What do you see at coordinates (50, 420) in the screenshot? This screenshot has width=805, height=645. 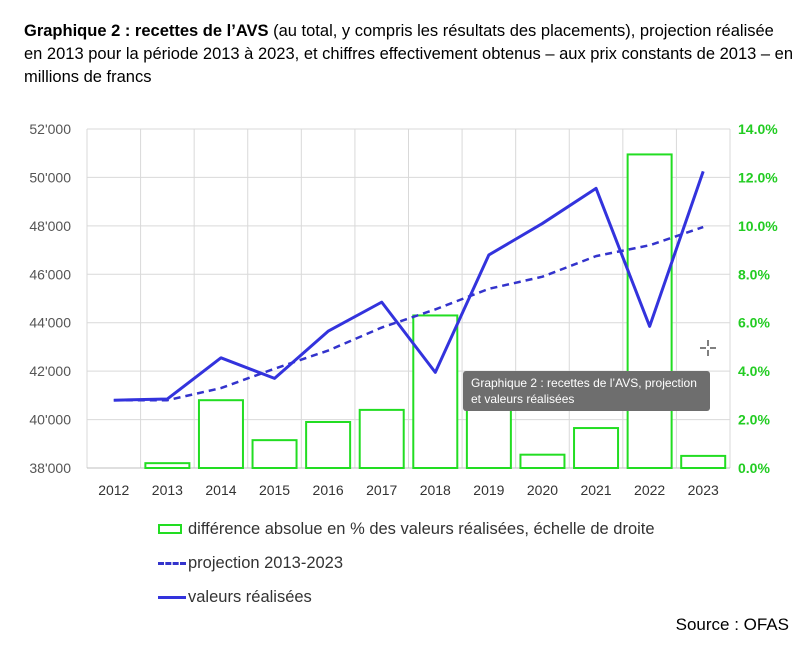 I see `y-left-tick-label: 40'000` at bounding box center [50, 420].